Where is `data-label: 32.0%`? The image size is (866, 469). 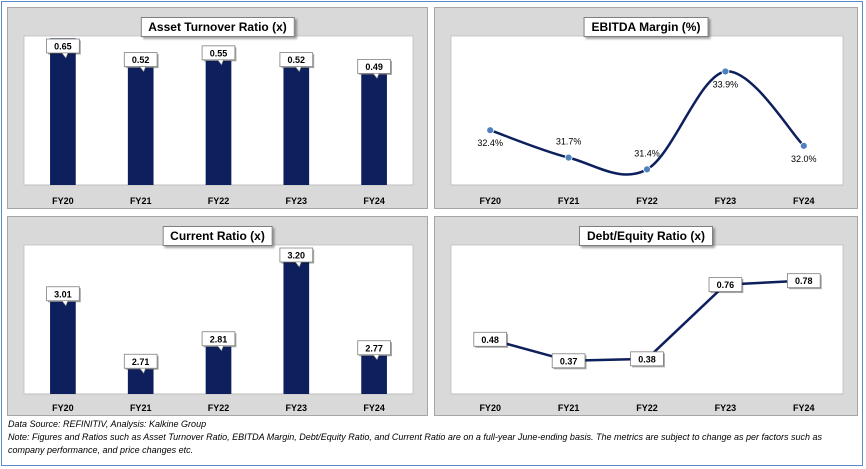
data-label: 32.0% is located at coordinates (804, 159).